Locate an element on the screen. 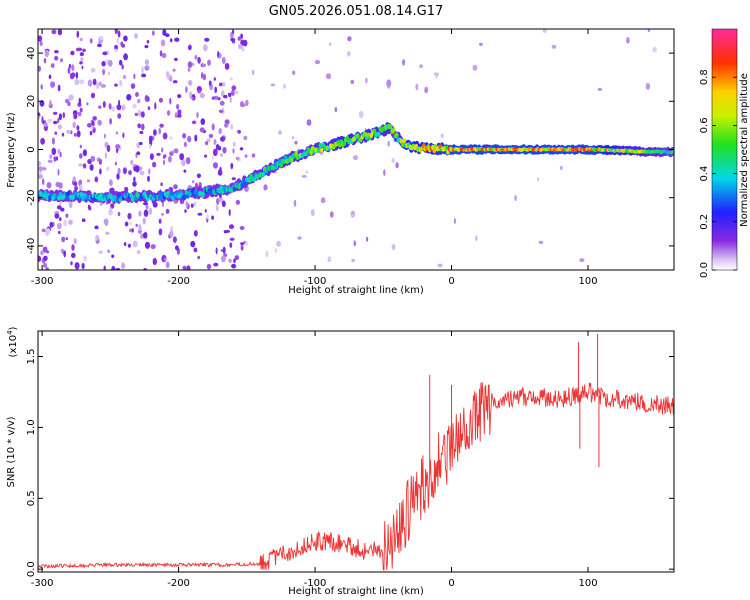 Image resolution: width=750 pixels, height=600 pixels. spectrogram-x-tick-label: -300 is located at coordinates (42, 281).